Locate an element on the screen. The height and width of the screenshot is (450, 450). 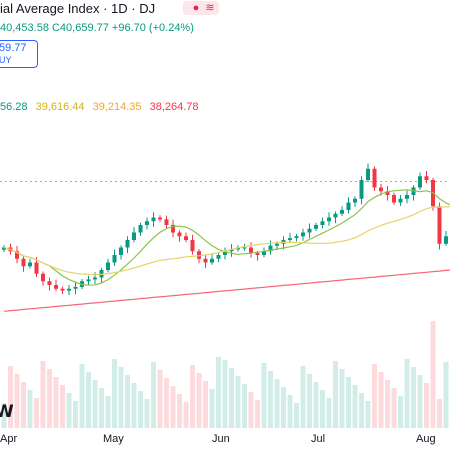
moving-average-legend: 56.28 39,616.44 39,214.35 38,264.78 is located at coordinates (102, 107).